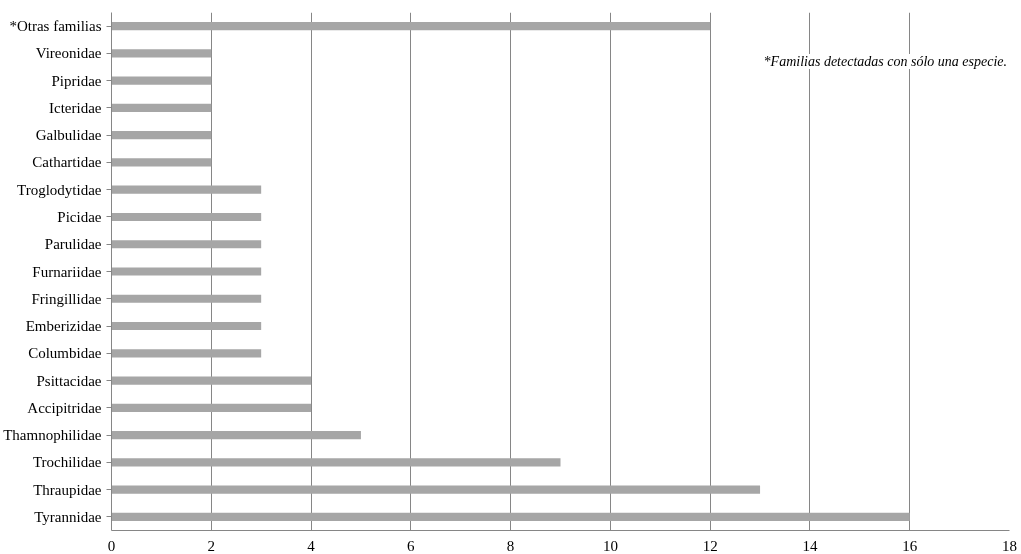  Describe the element at coordinates (64, 407) in the screenshot. I see `y-tick-label: Accipitridae` at that location.